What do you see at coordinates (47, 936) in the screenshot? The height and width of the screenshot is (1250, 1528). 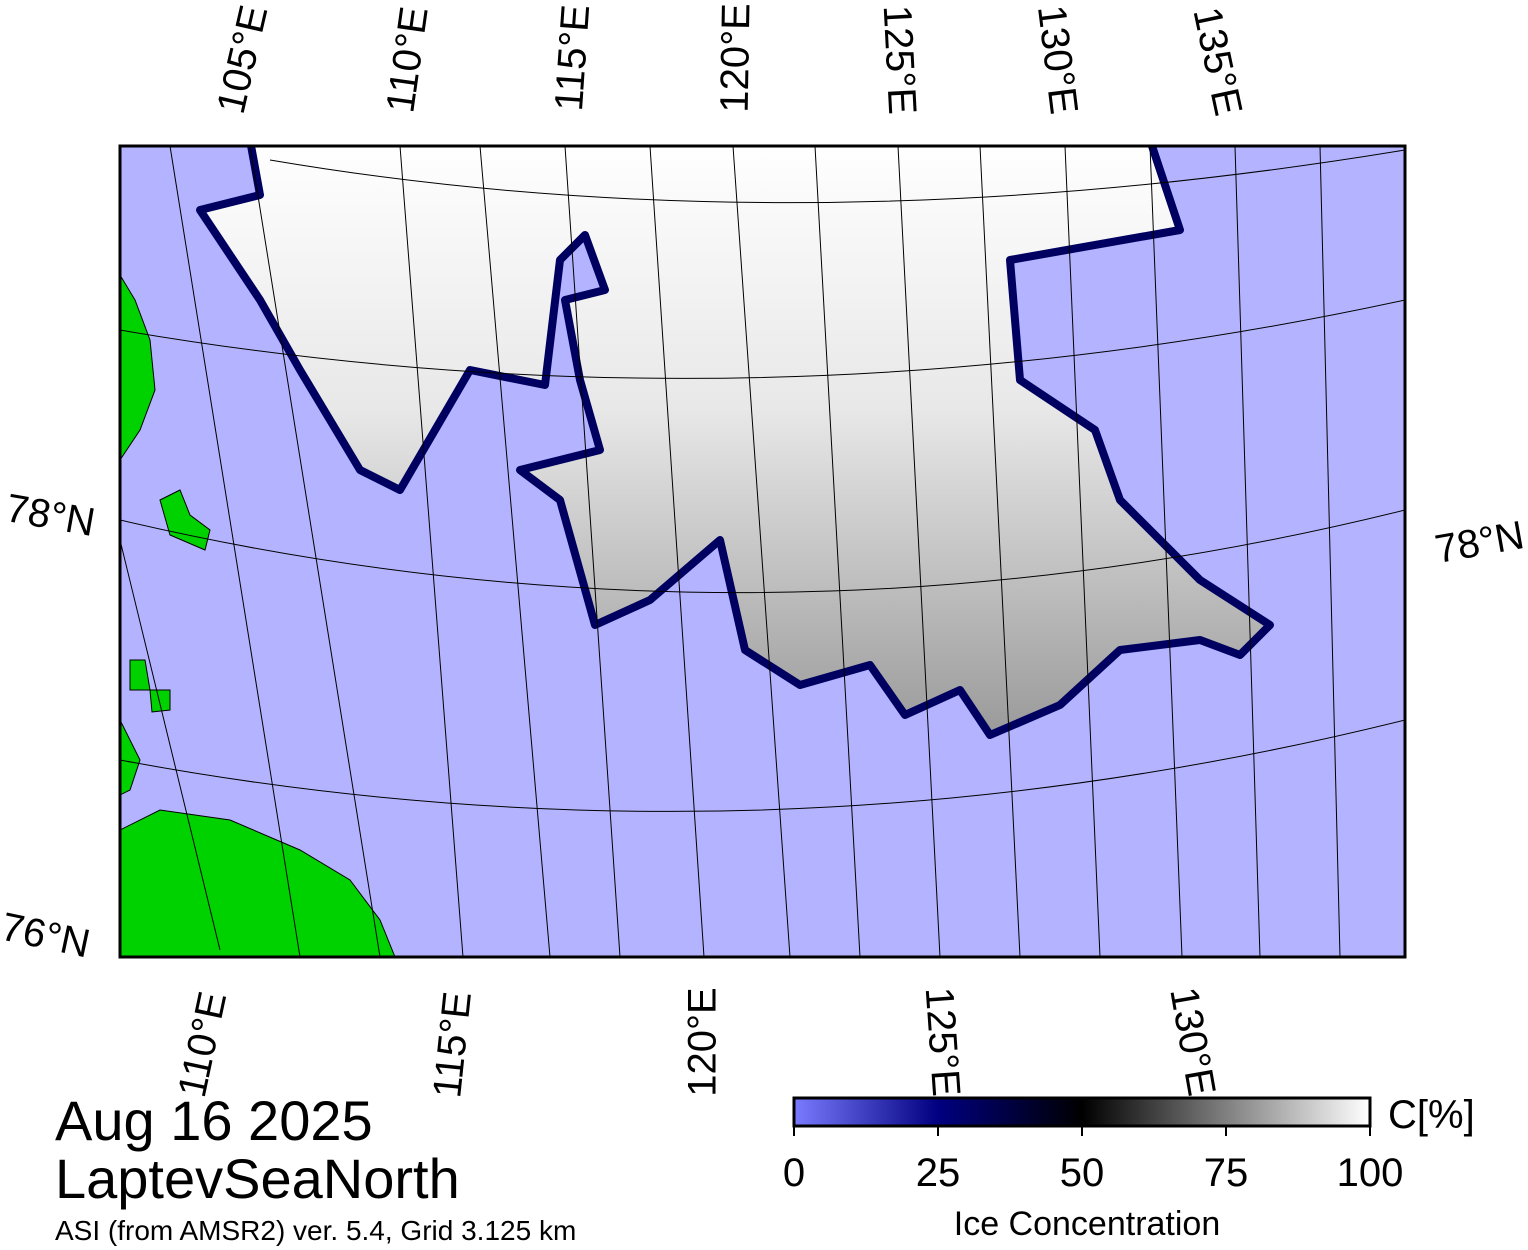 I see `graticule-label: 76°N` at bounding box center [47, 936].